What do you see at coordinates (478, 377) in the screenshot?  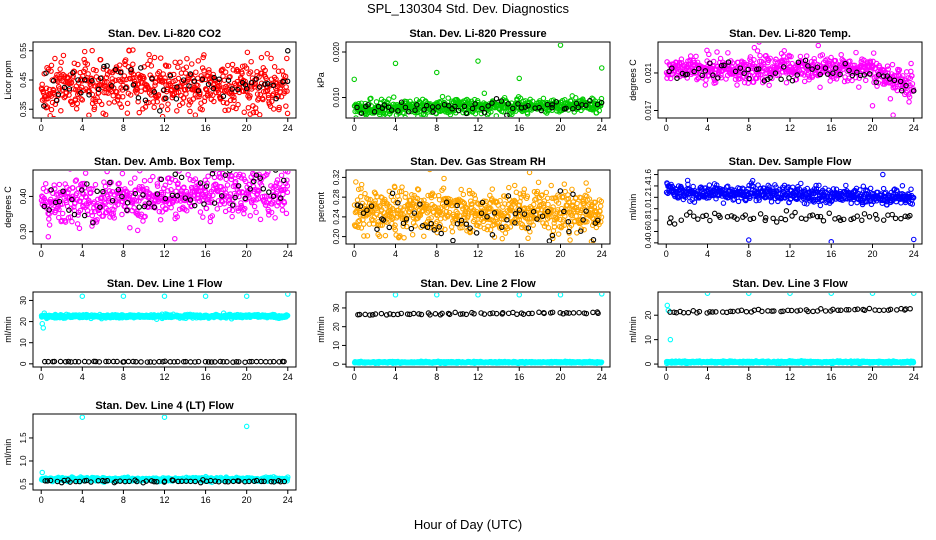 I see `x-tick-label: 12` at bounding box center [478, 377].